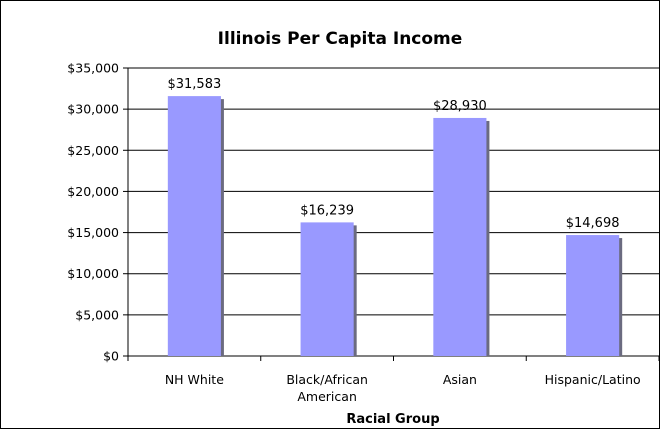 This screenshot has width=660, height=429. I want to click on y-tick-label: $0, so click(111, 356).